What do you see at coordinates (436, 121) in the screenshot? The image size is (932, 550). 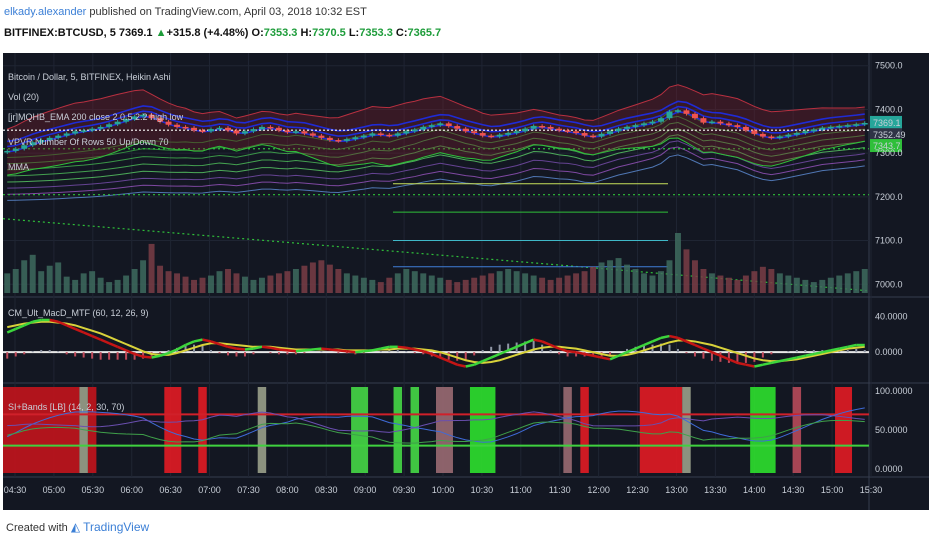 I see `moving-average-line` at bounding box center [436, 121].